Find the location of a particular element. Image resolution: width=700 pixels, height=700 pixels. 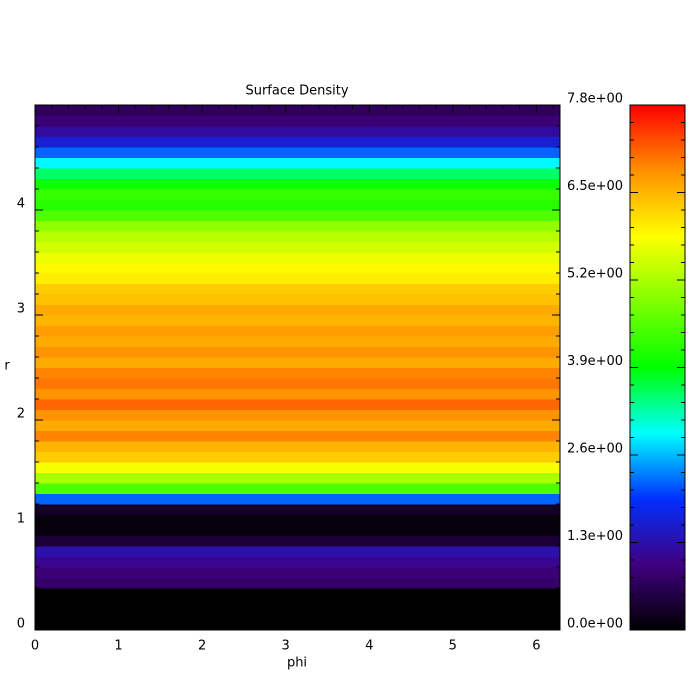

x-tick-label: 2 is located at coordinates (202, 646).